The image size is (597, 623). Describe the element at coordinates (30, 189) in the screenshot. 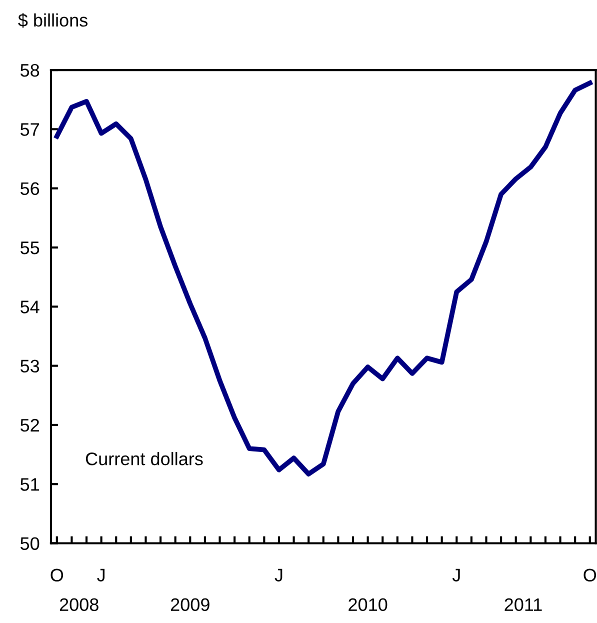

I see `y-tick-label: 56` at that location.